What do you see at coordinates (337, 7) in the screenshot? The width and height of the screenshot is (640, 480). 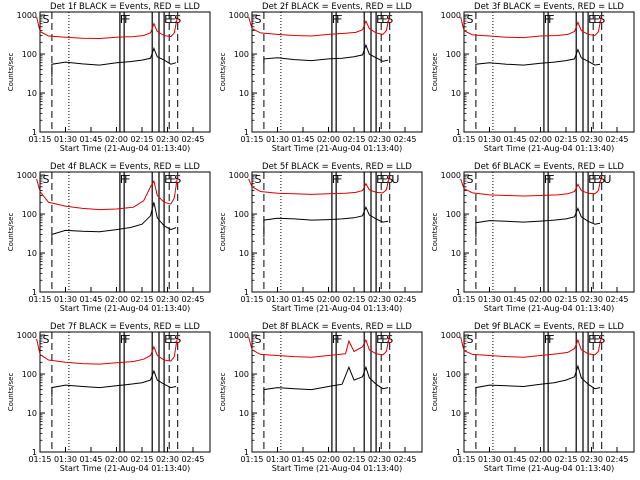 I see `chart-title: Det 2f BLACK = Events, RED = LLD` at bounding box center [337, 7].